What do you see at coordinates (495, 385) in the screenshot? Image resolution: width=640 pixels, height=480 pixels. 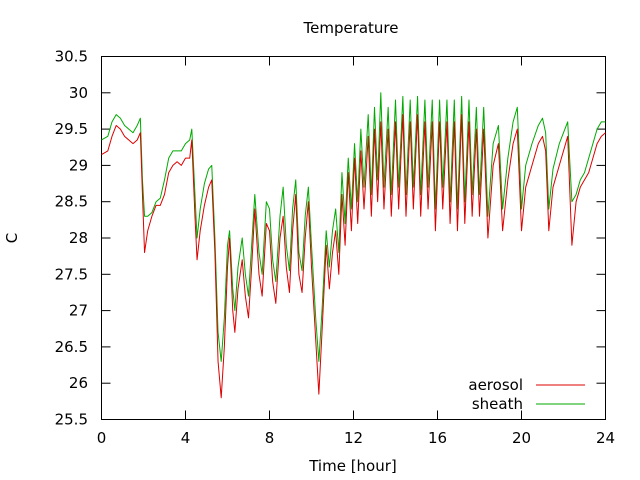 I see `legend-label-aerosol: aerosol` at bounding box center [495, 385].